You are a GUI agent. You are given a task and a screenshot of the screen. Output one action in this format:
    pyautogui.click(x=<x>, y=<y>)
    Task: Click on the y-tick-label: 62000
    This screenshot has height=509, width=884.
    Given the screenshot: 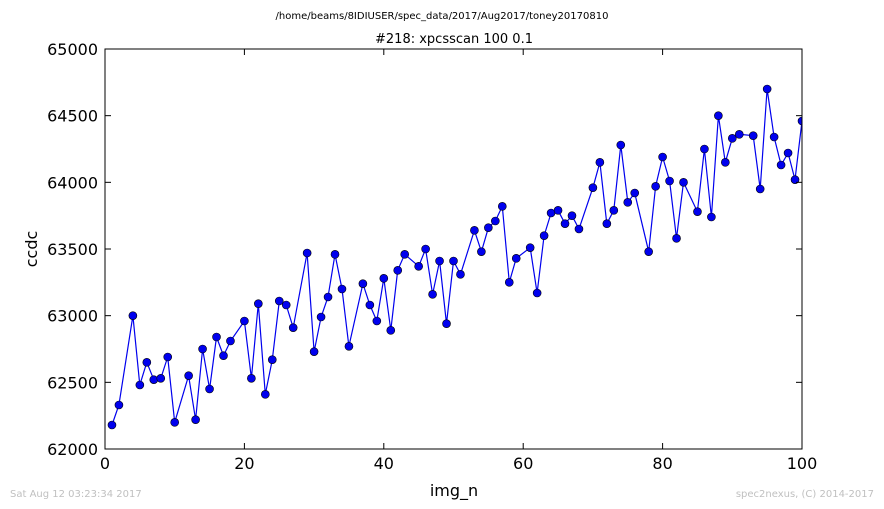 What is the action you would take?
    pyautogui.click(x=72, y=449)
    